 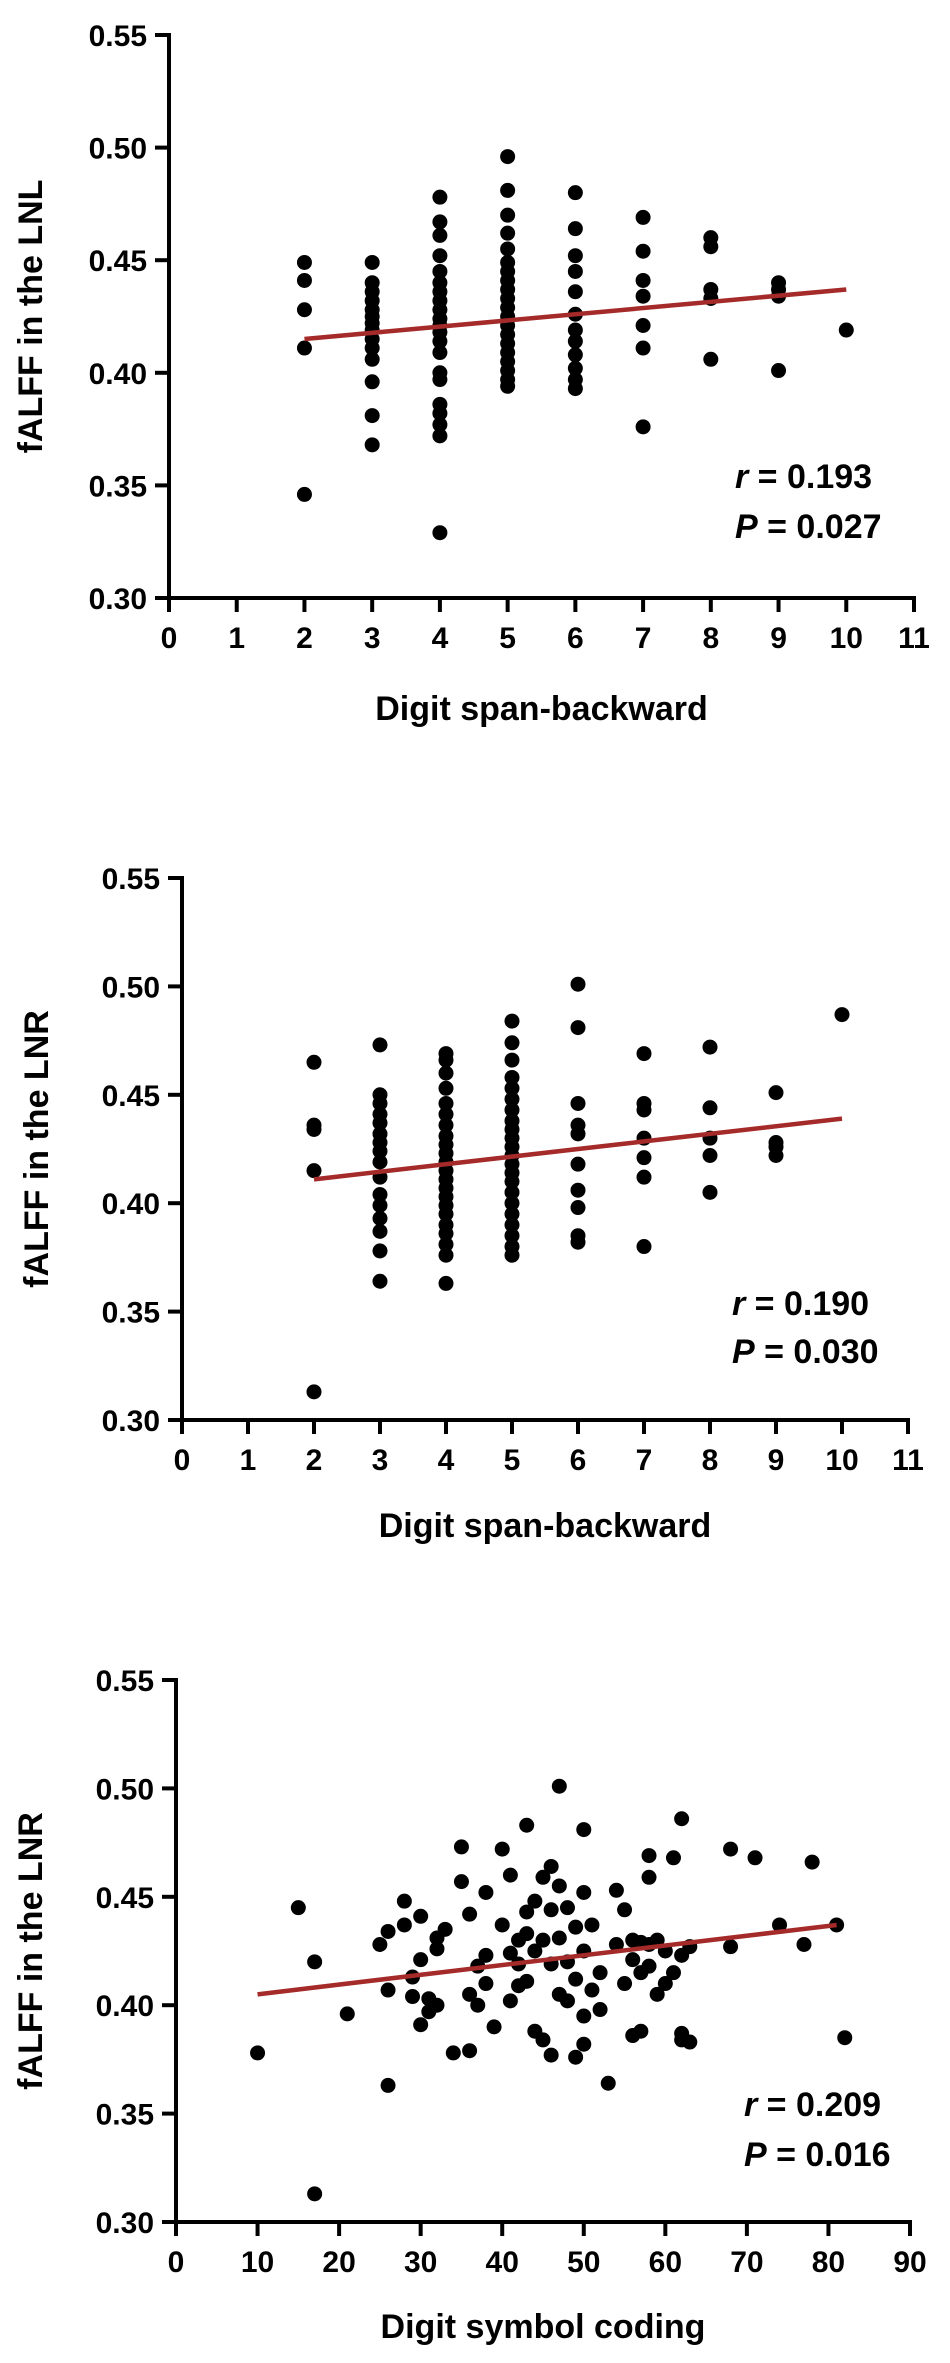 What do you see at coordinates (131, 1204) in the screenshot?
I see `y-tick-label: 0.40` at bounding box center [131, 1204].